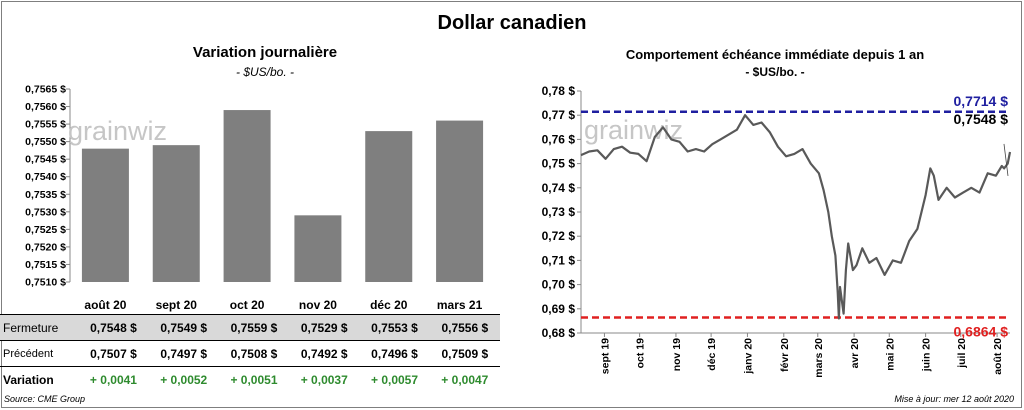  What do you see at coordinates (45, 399) in the screenshot?
I see `source-note: Source: CME Group` at bounding box center [45, 399].